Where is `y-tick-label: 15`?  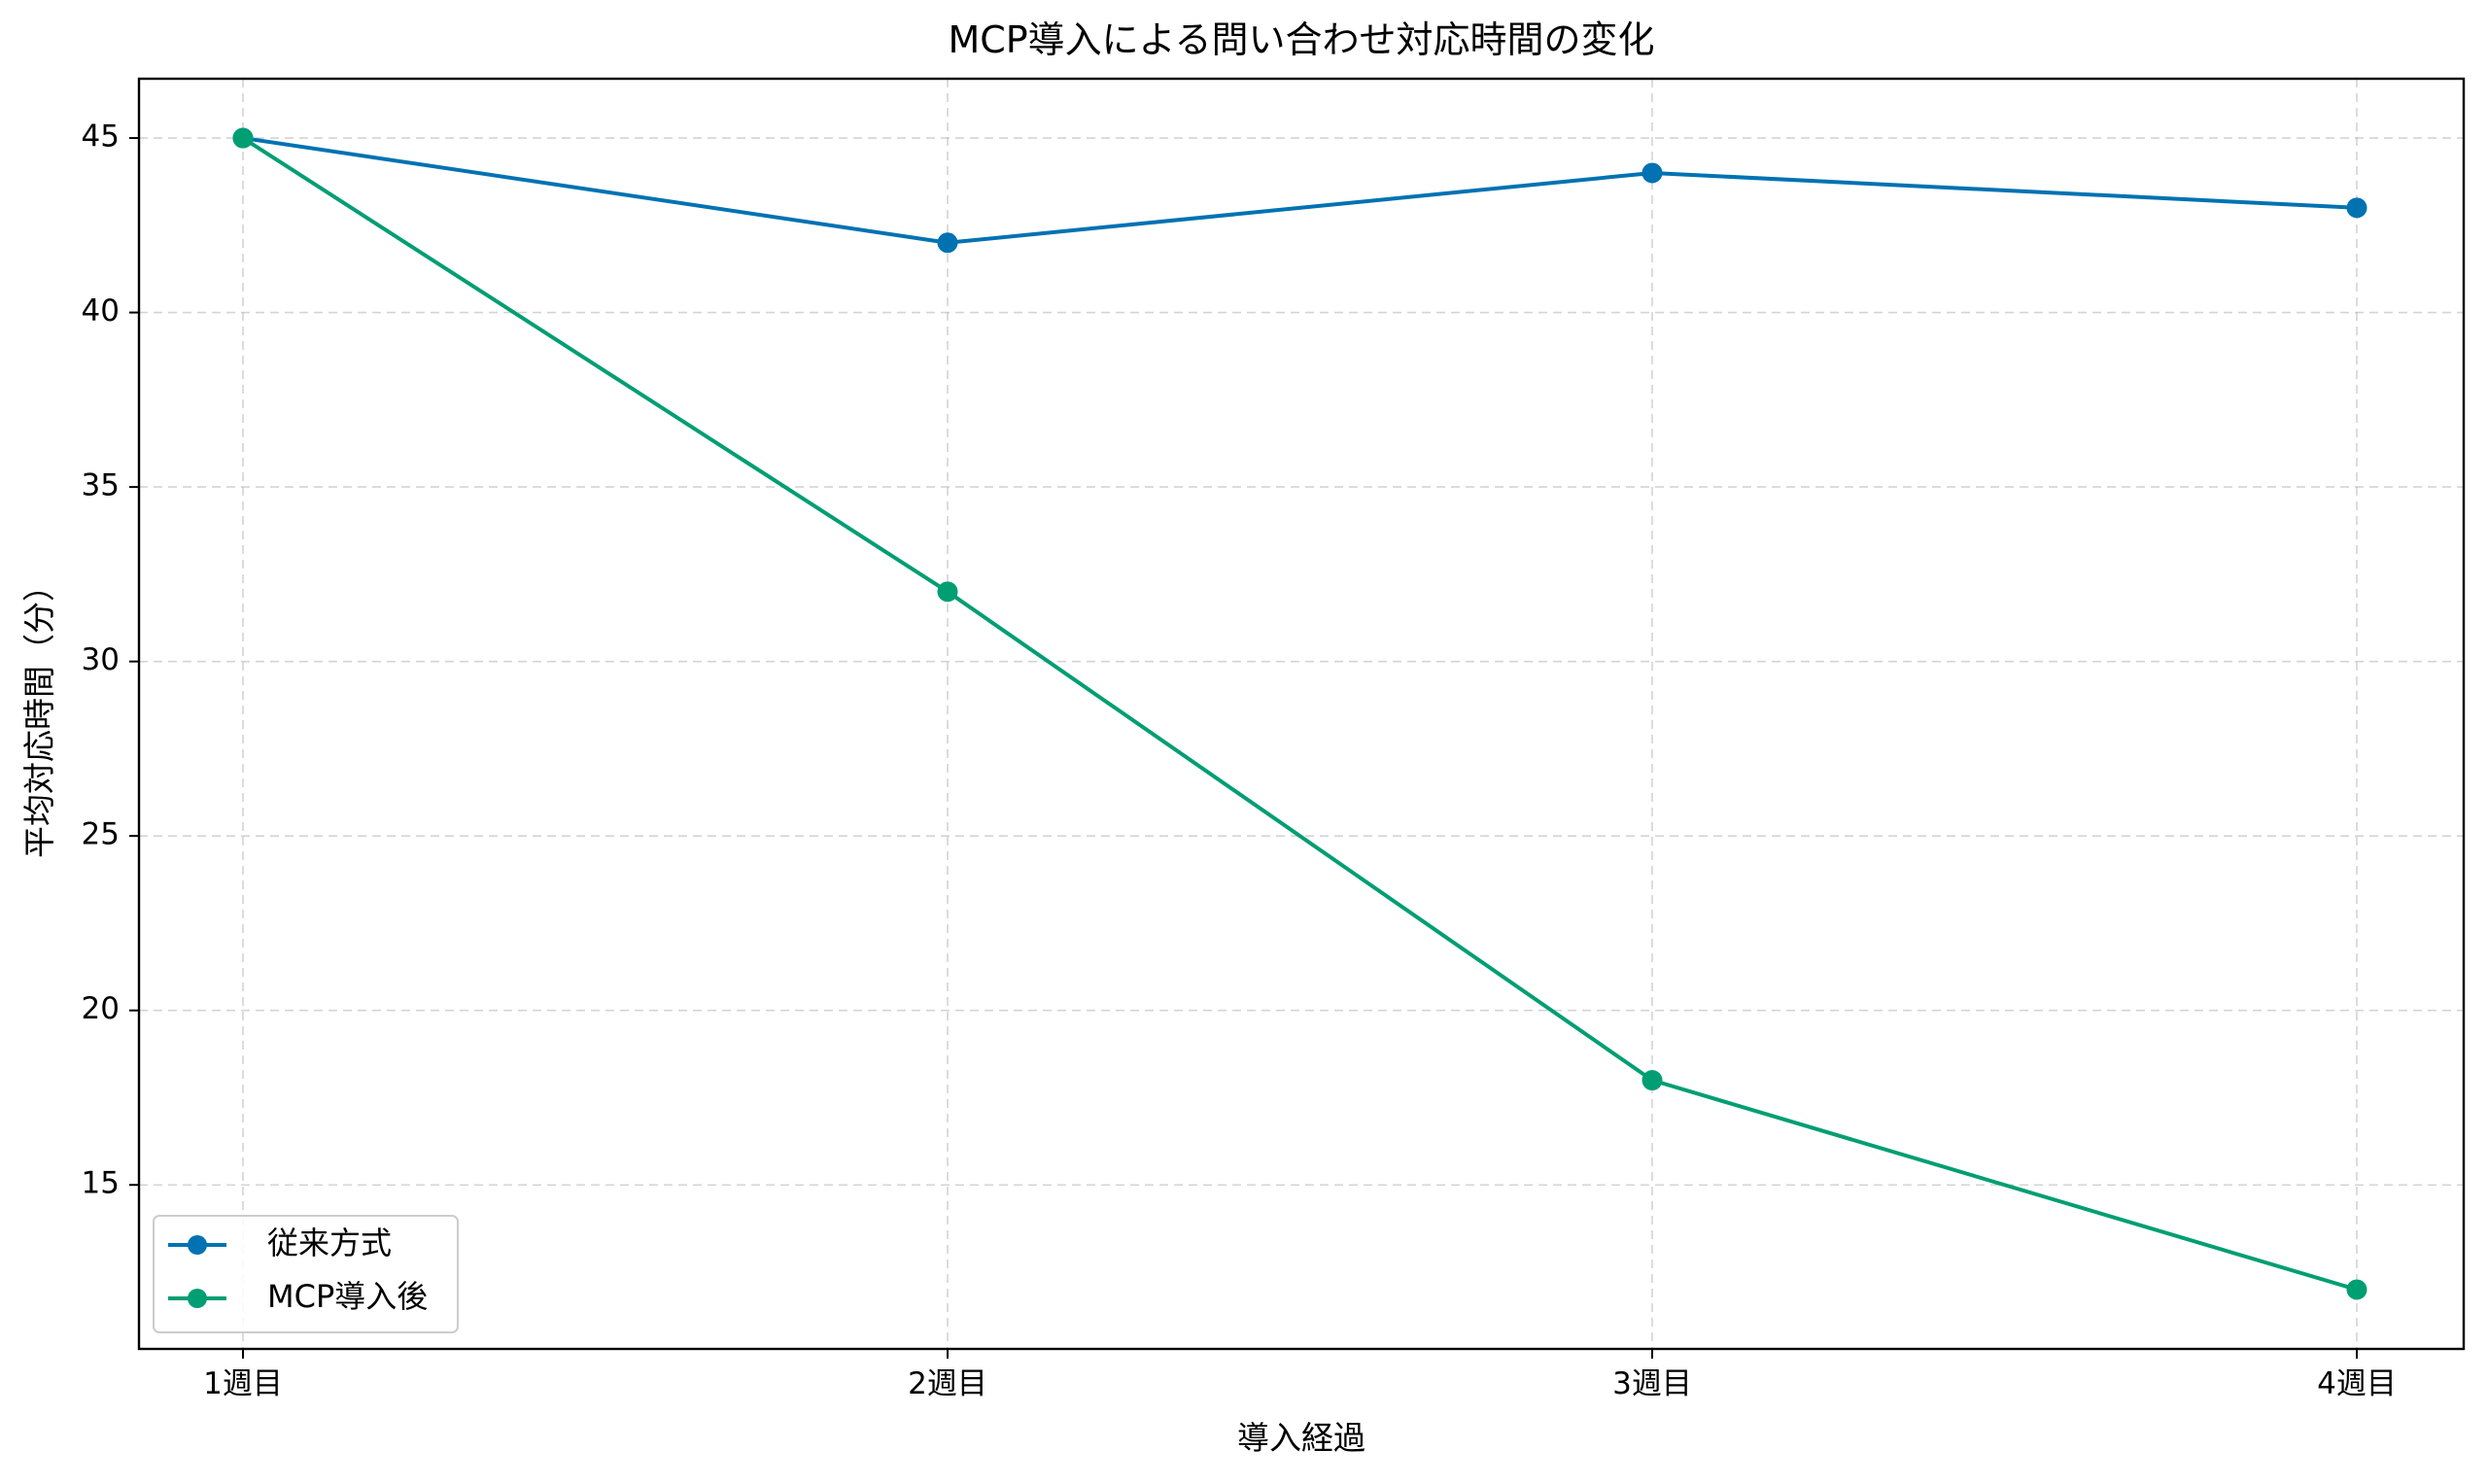
y-tick-label: 15 is located at coordinates (101, 1183).